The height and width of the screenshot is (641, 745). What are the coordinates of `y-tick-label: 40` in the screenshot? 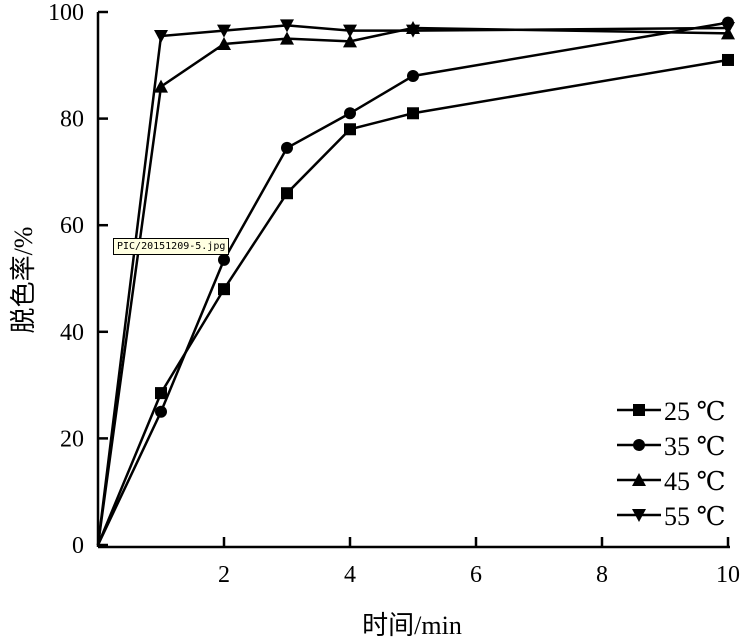 It's located at (72, 333).